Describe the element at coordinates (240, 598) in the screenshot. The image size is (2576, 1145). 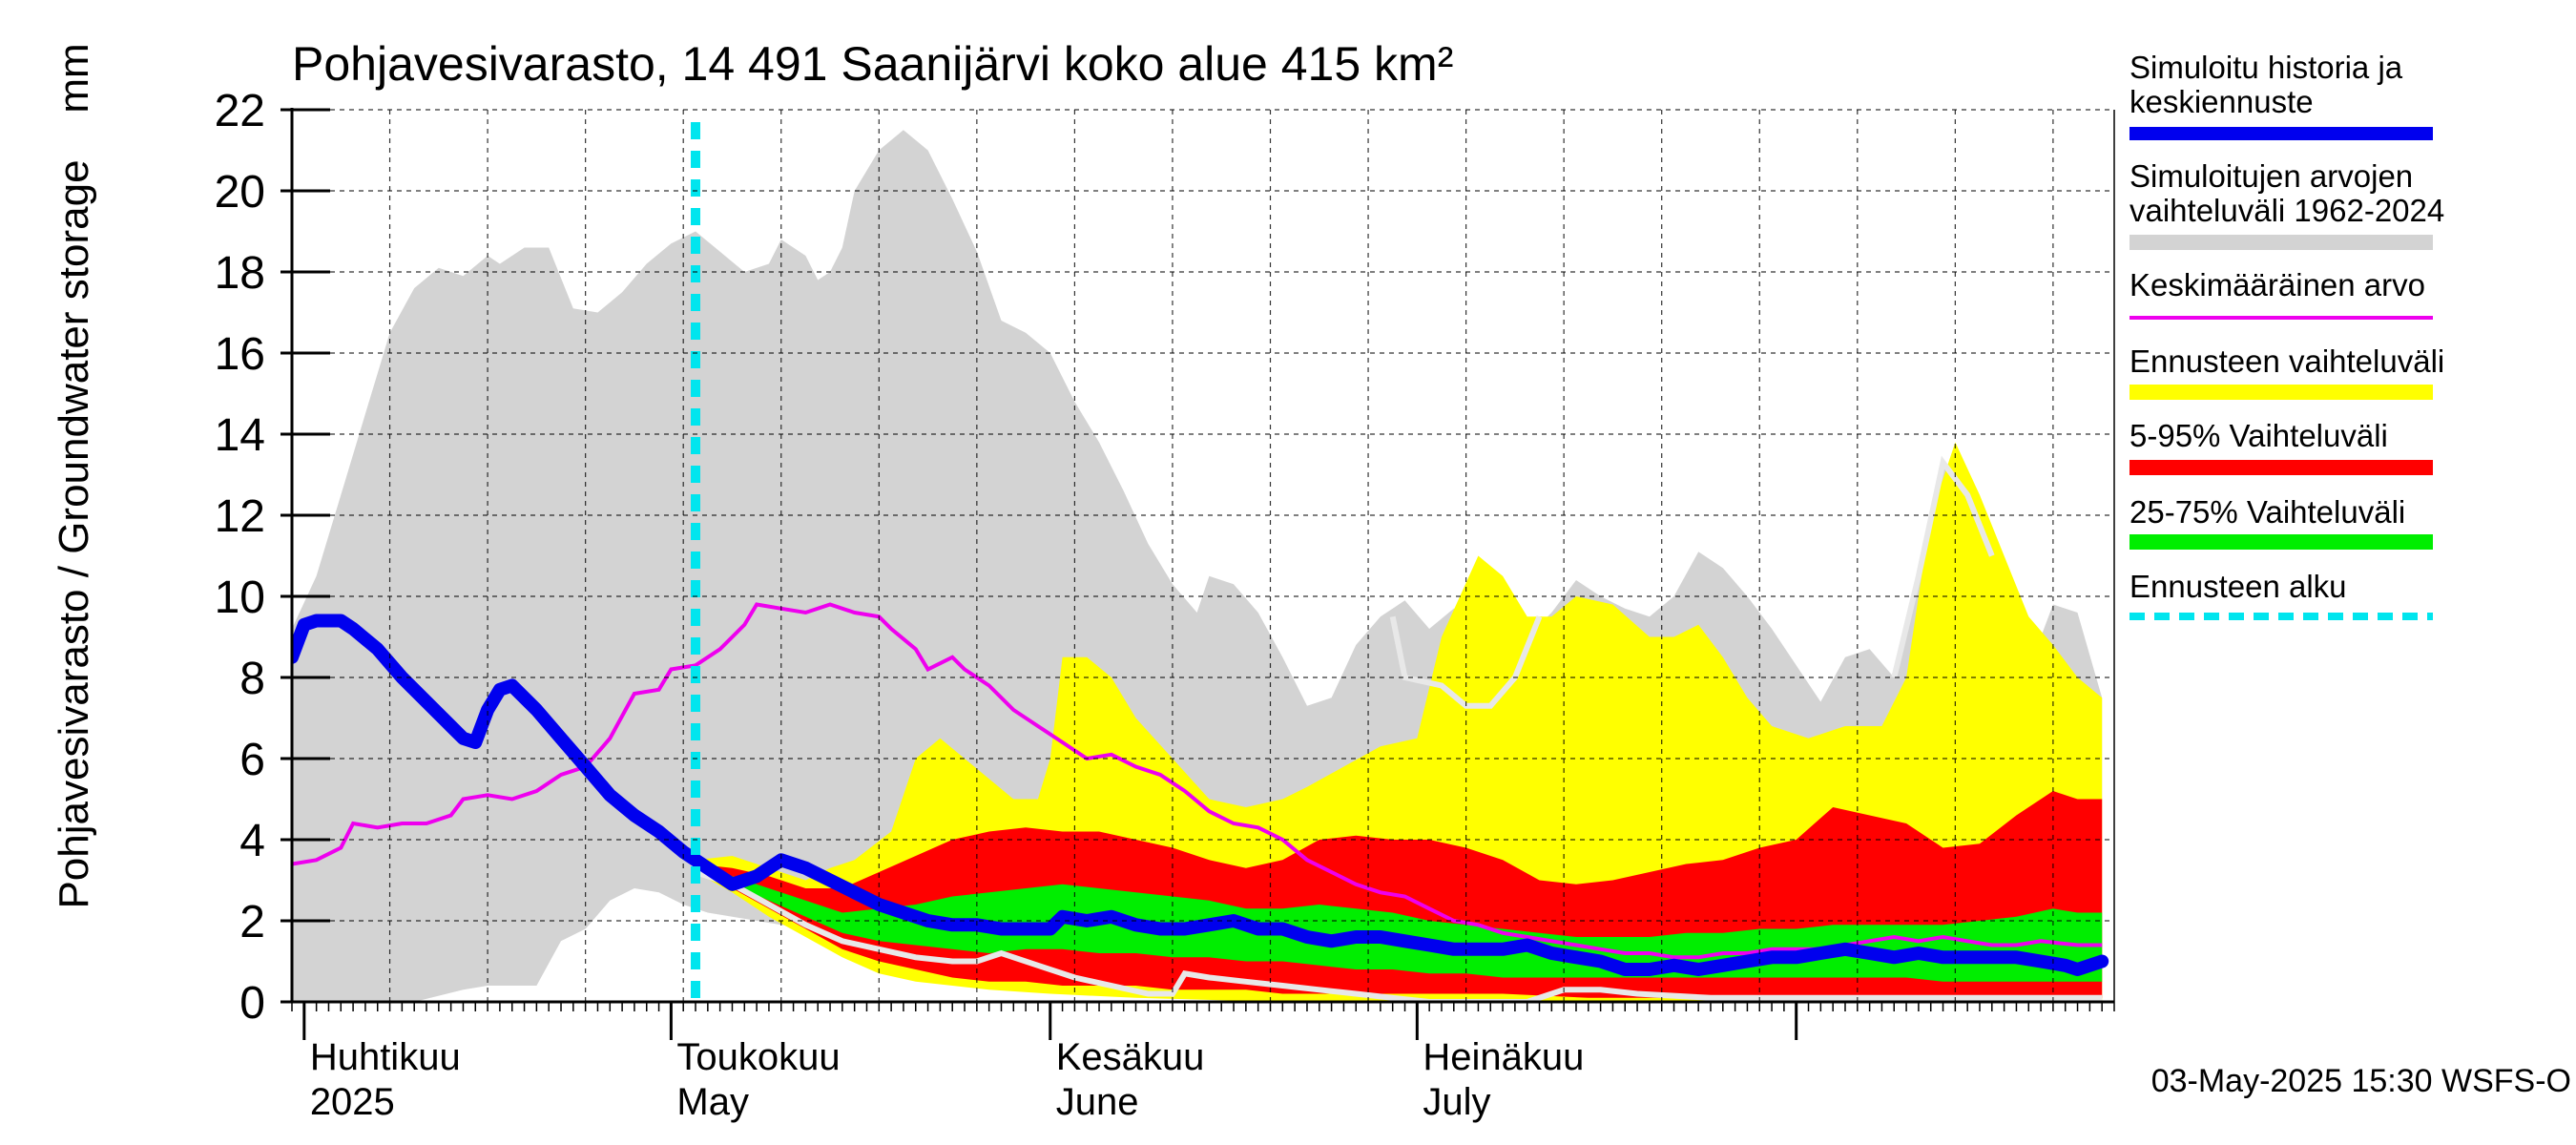
I see `y-tick-label: 10` at that location.